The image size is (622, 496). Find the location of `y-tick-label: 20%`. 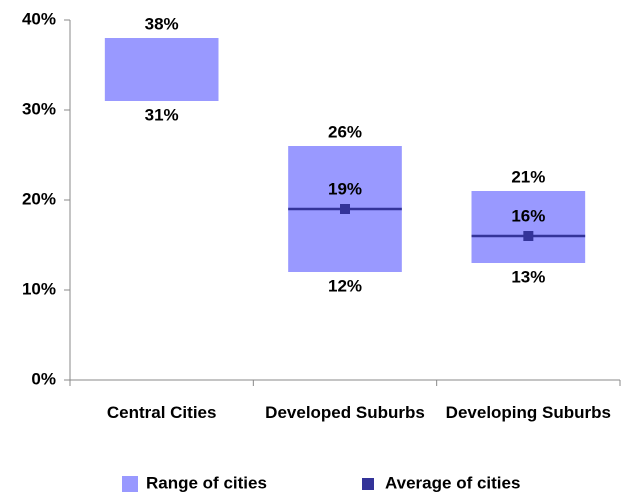

y-tick-label: 20% is located at coordinates (39, 198).